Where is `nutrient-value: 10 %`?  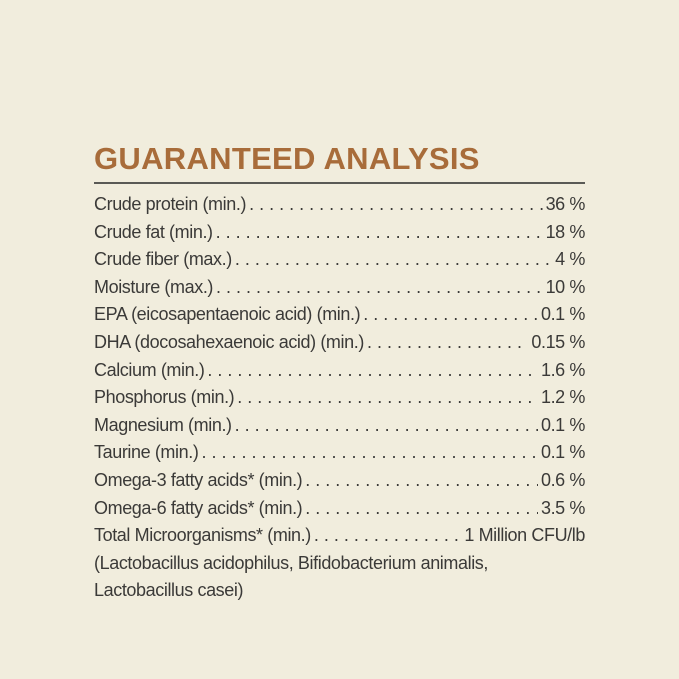
nutrient-value: 10 % is located at coordinates (565, 286).